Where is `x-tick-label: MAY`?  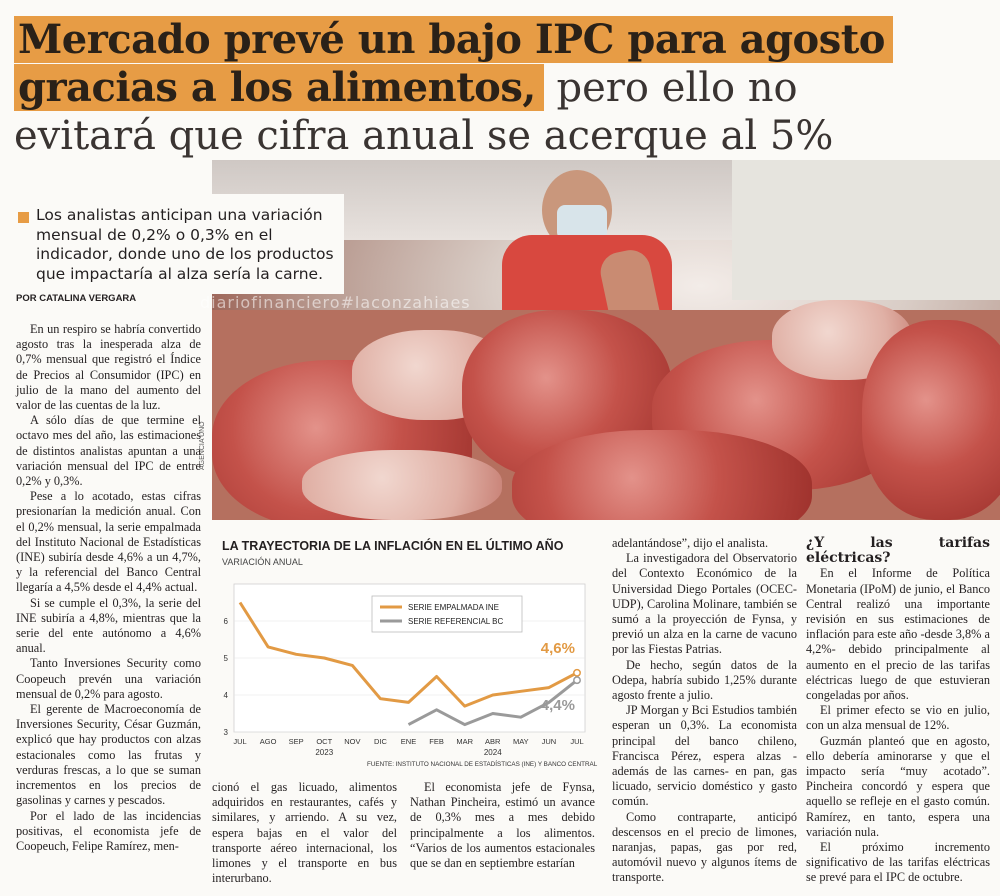 x-tick-label: MAY is located at coordinates (521, 741).